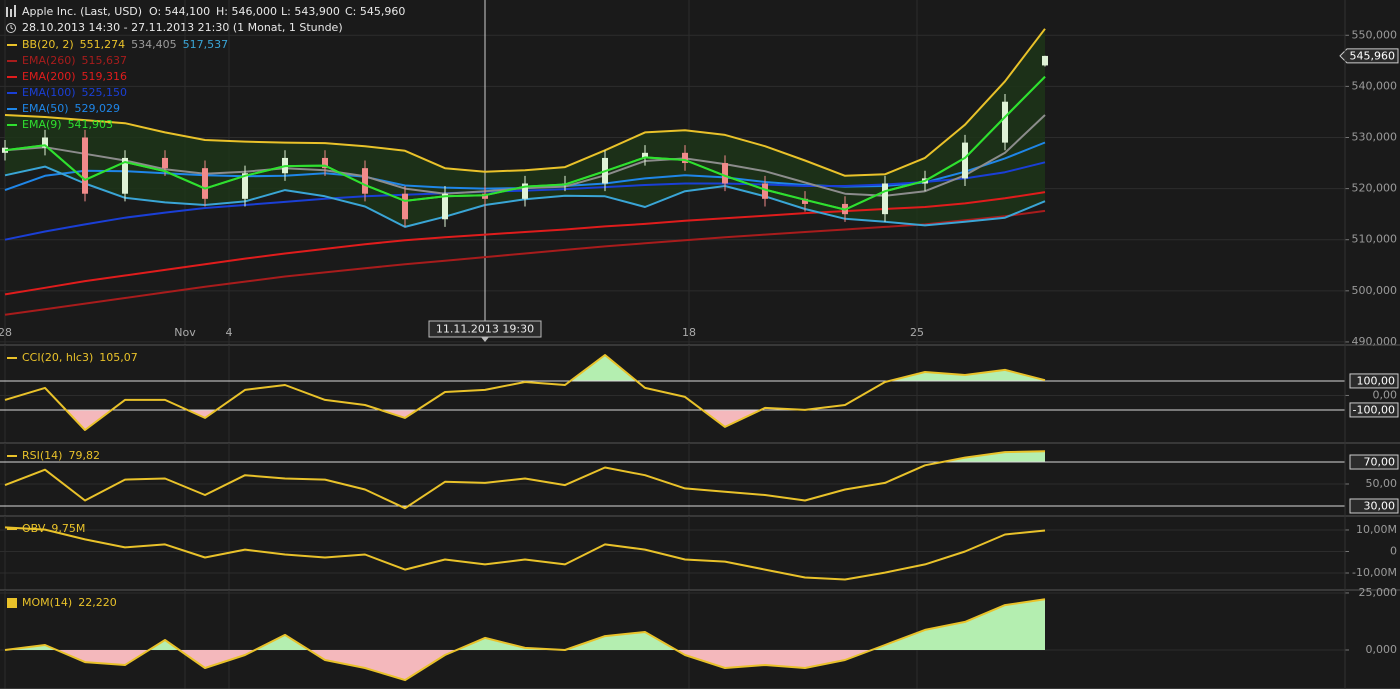  I want to click on quote-high: H: 546,000, so click(246, 11).